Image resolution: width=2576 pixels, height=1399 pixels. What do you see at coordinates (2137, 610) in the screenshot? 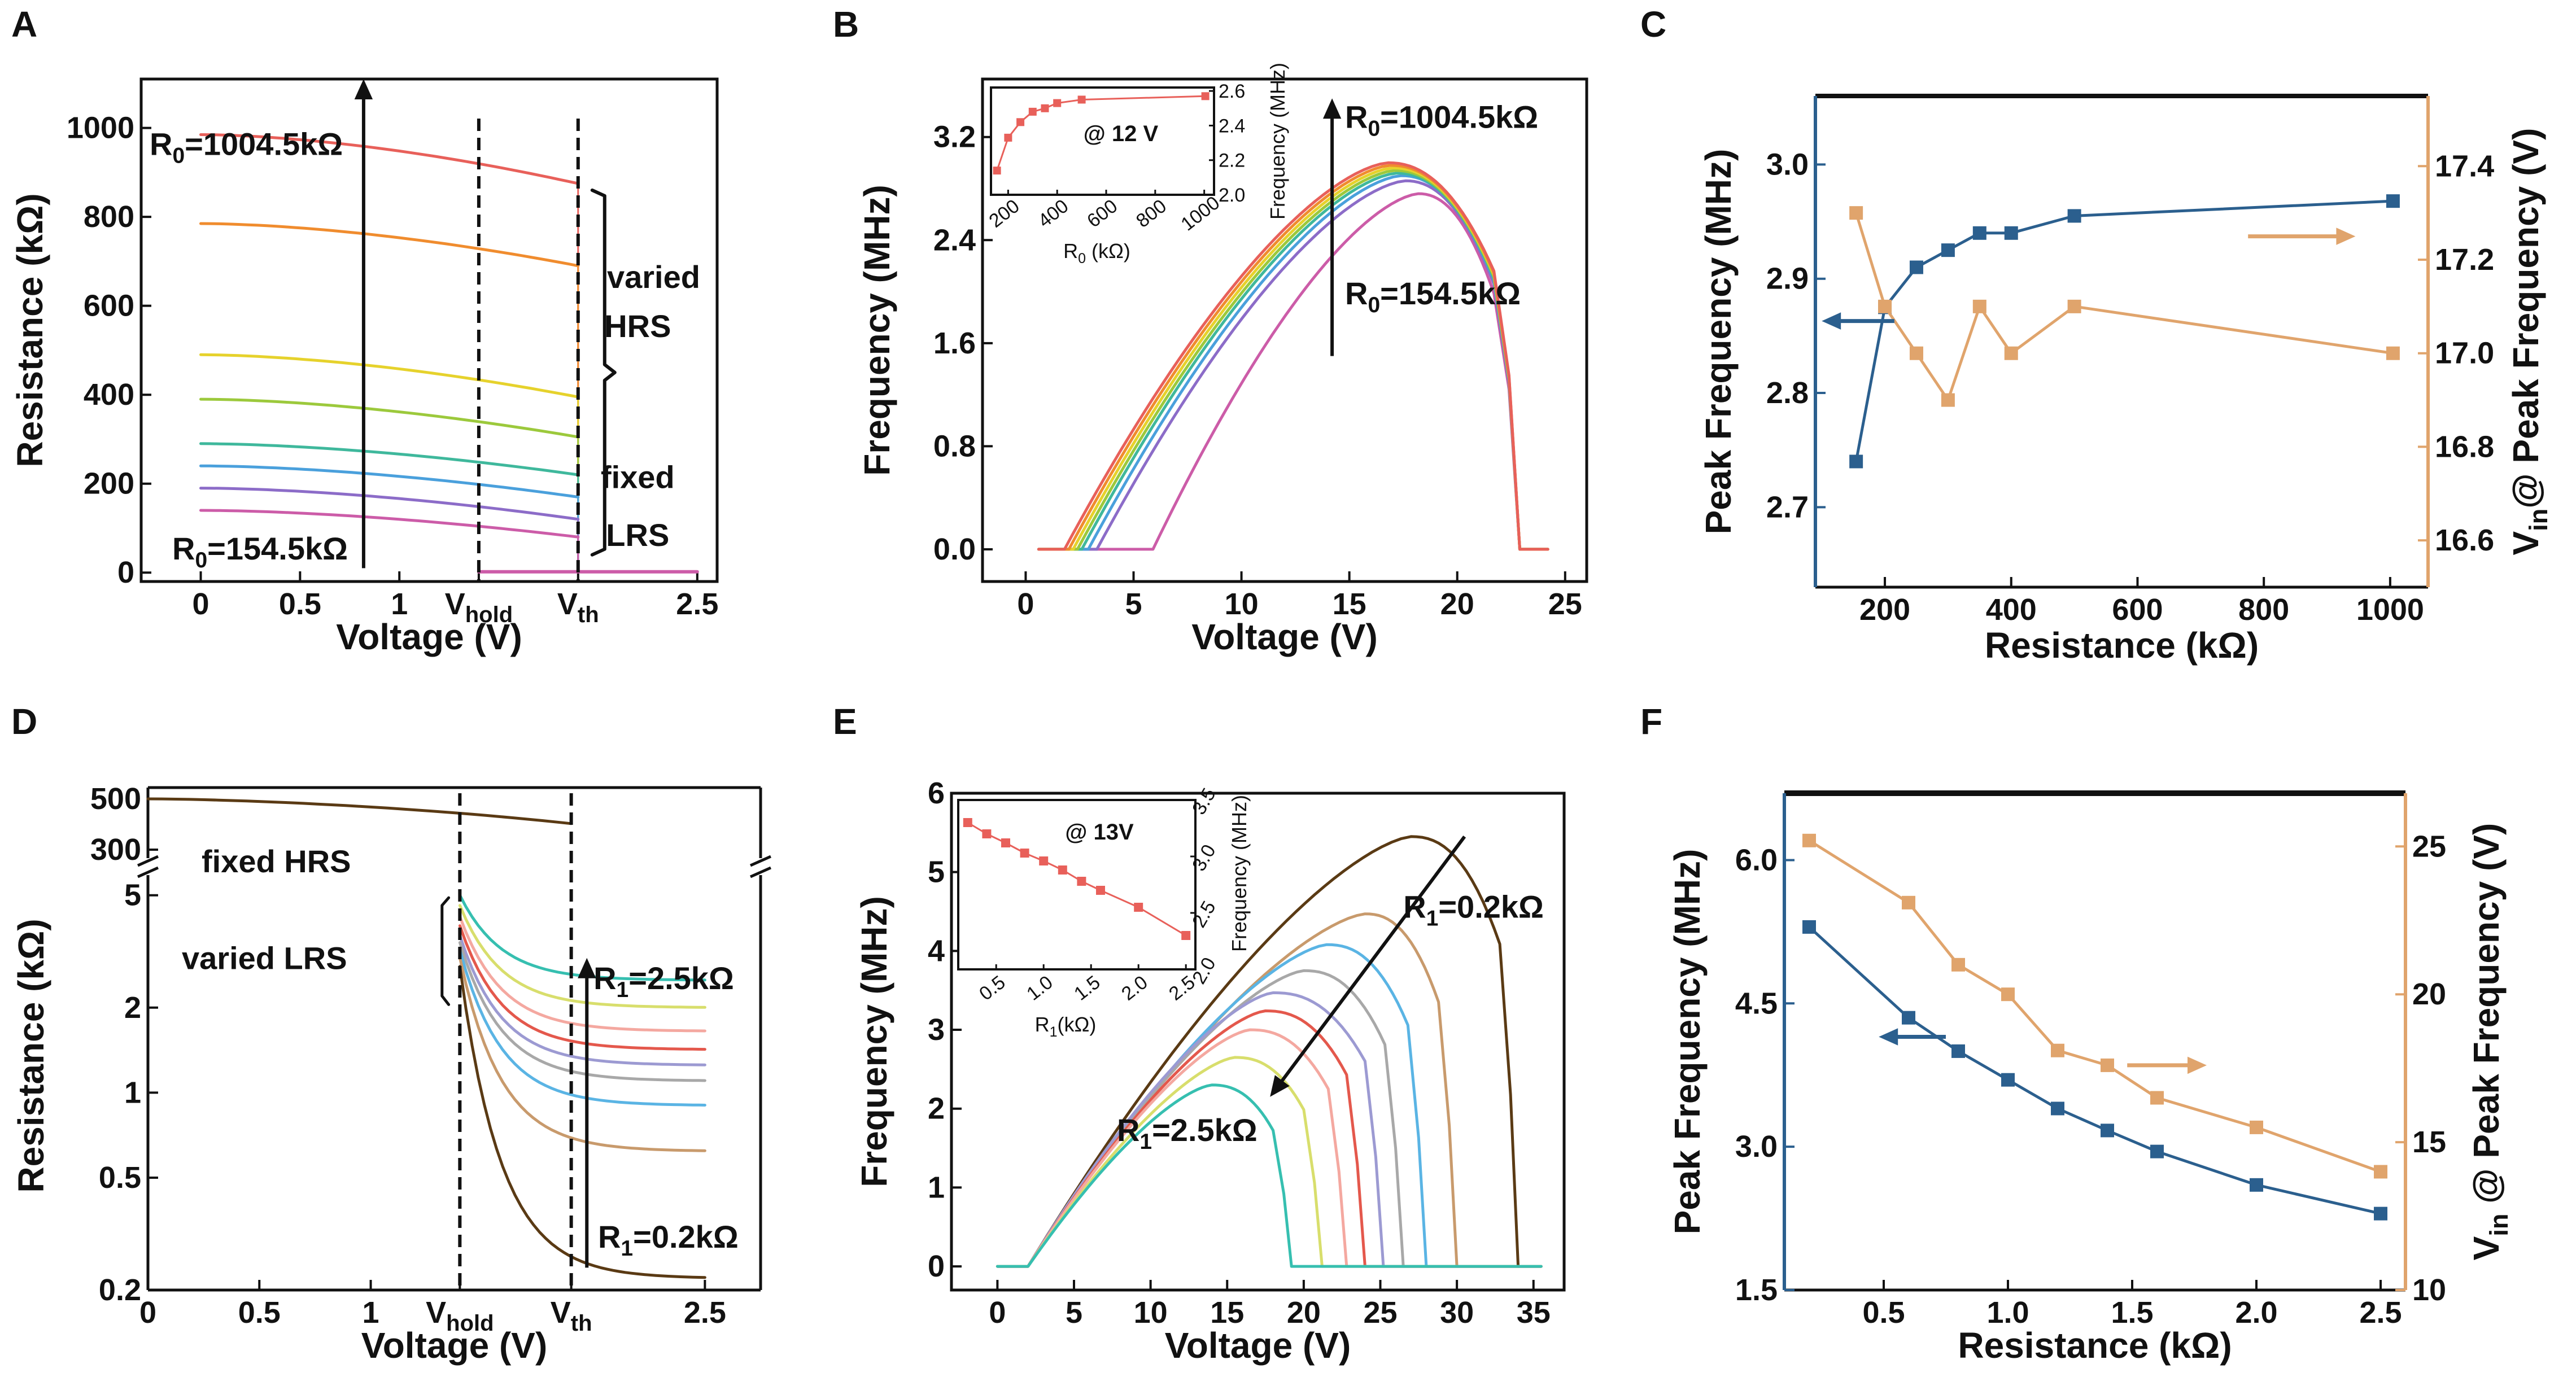
I see `panel-c-xtick-label-2: 600` at bounding box center [2137, 610].